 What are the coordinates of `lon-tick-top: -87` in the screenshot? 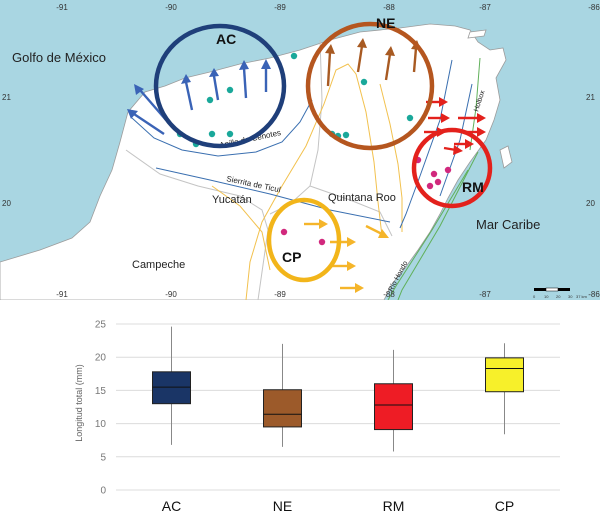 It's located at (485, 7).